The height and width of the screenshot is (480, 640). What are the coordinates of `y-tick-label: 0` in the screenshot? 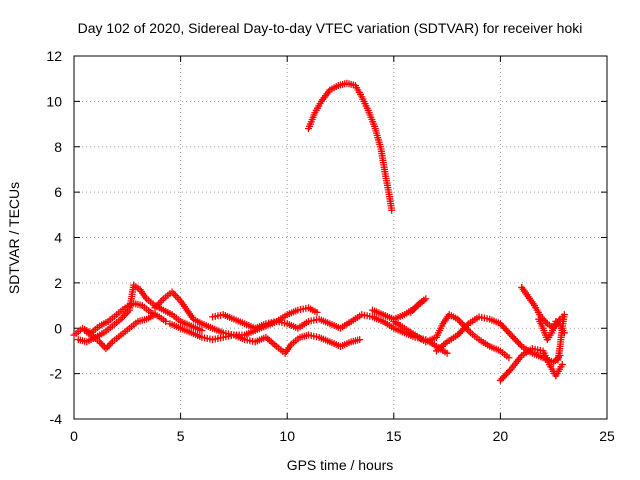 It's located at (58, 328).